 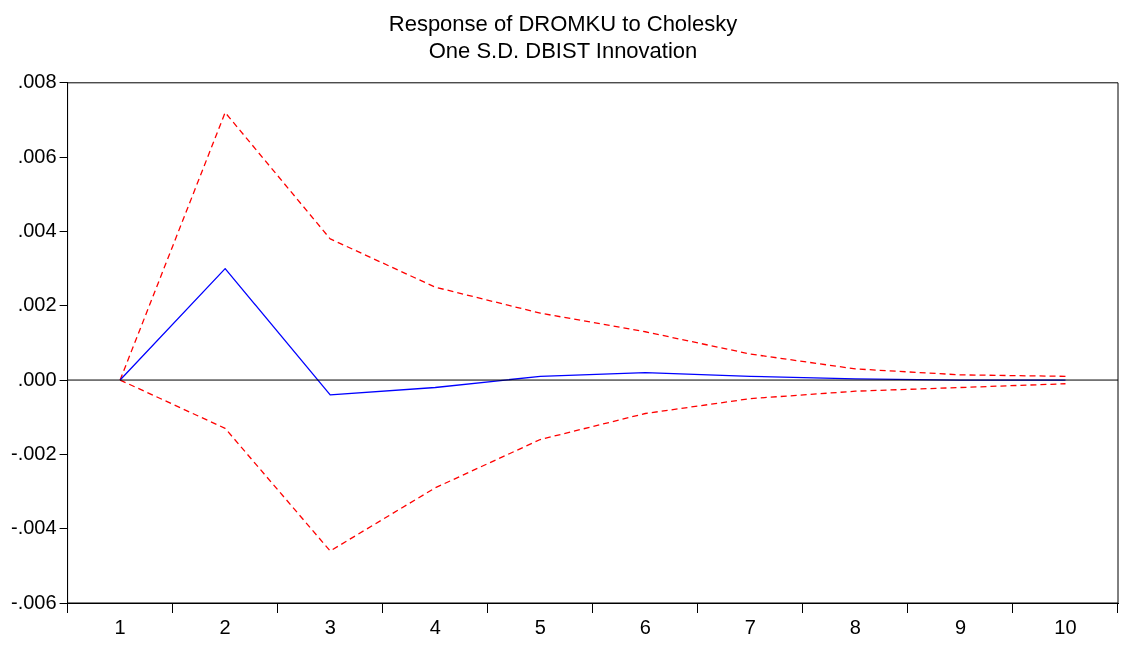 What do you see at coordinates (120, 626) in the screenshot?
I see `x-tick-label: 1` at bounding box center [120, 626].